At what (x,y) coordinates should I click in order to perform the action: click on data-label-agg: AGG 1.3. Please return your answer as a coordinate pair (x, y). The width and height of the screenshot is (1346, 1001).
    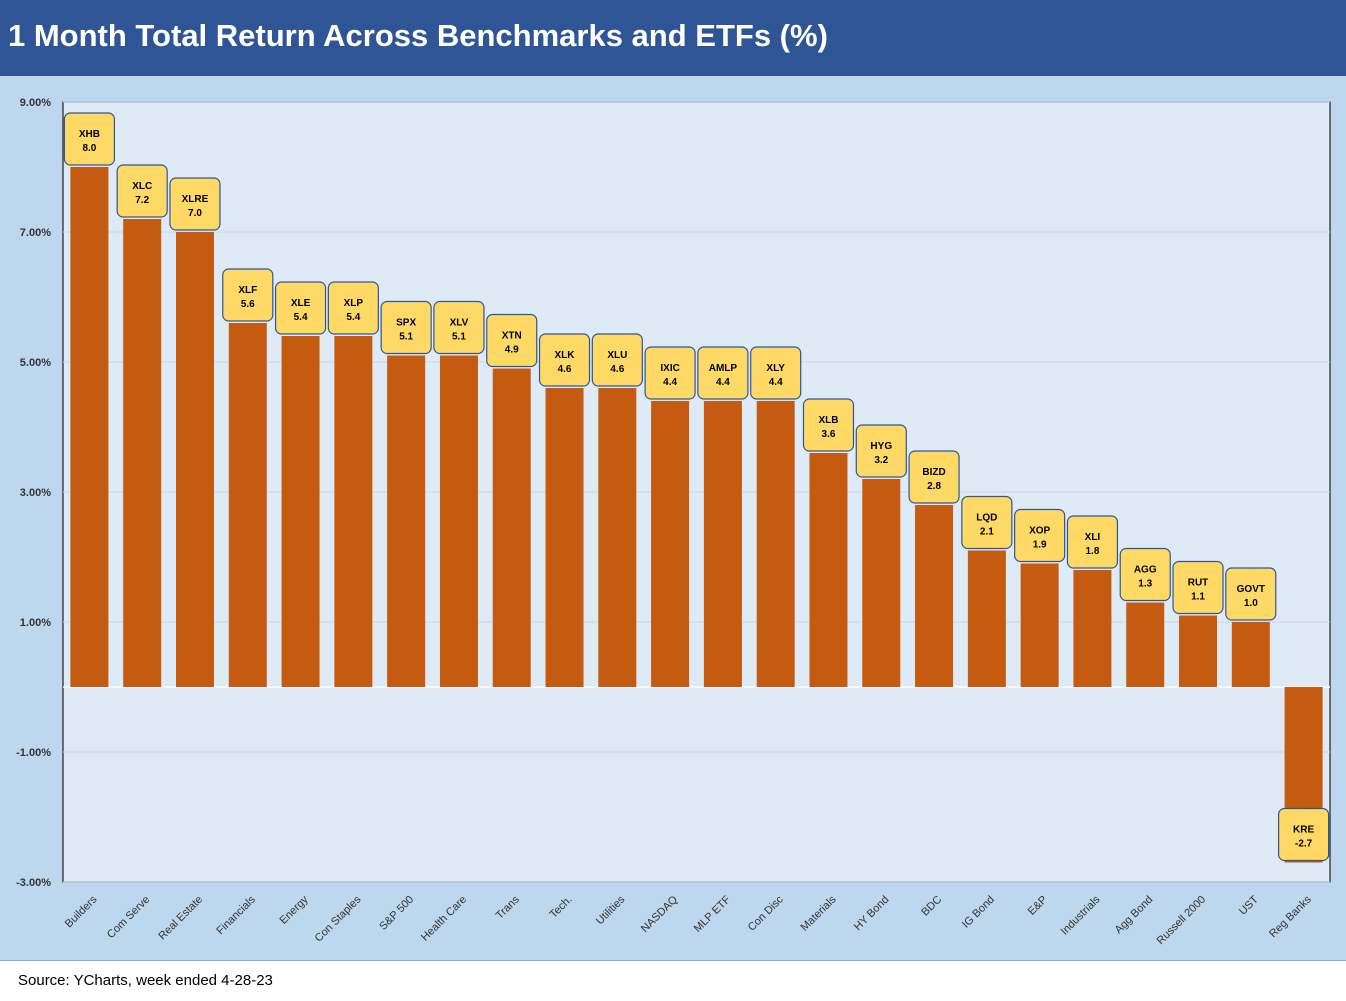
    Looking at the image, I should click on (1145, 574).